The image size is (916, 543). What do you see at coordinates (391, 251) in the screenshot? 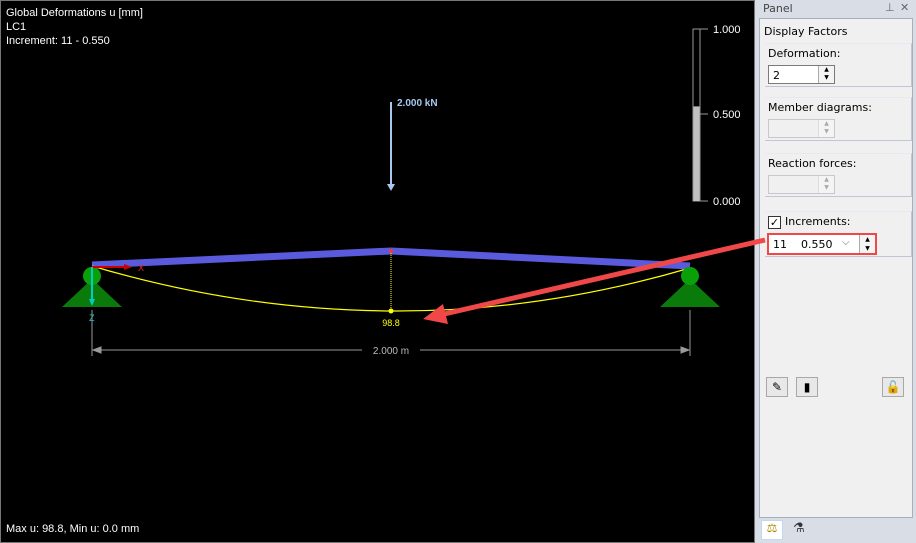
I see `mid-node` at bounding box center [391, 251].